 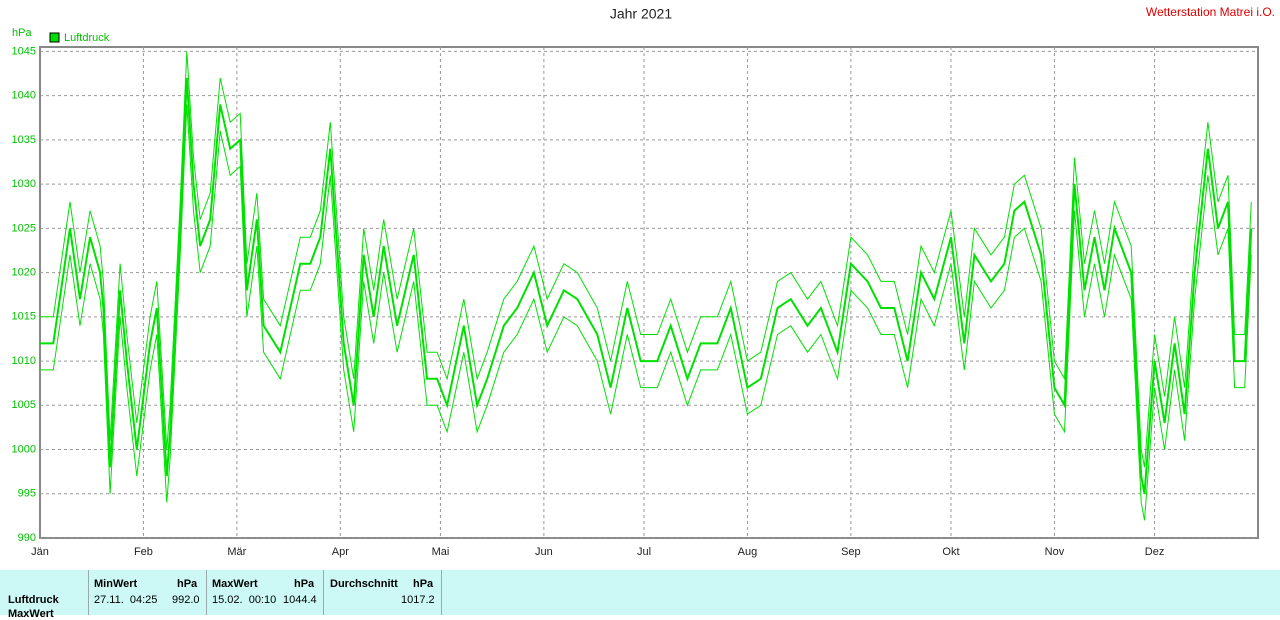 I want to click on value: 1017.2, so click(x=418, y=600).